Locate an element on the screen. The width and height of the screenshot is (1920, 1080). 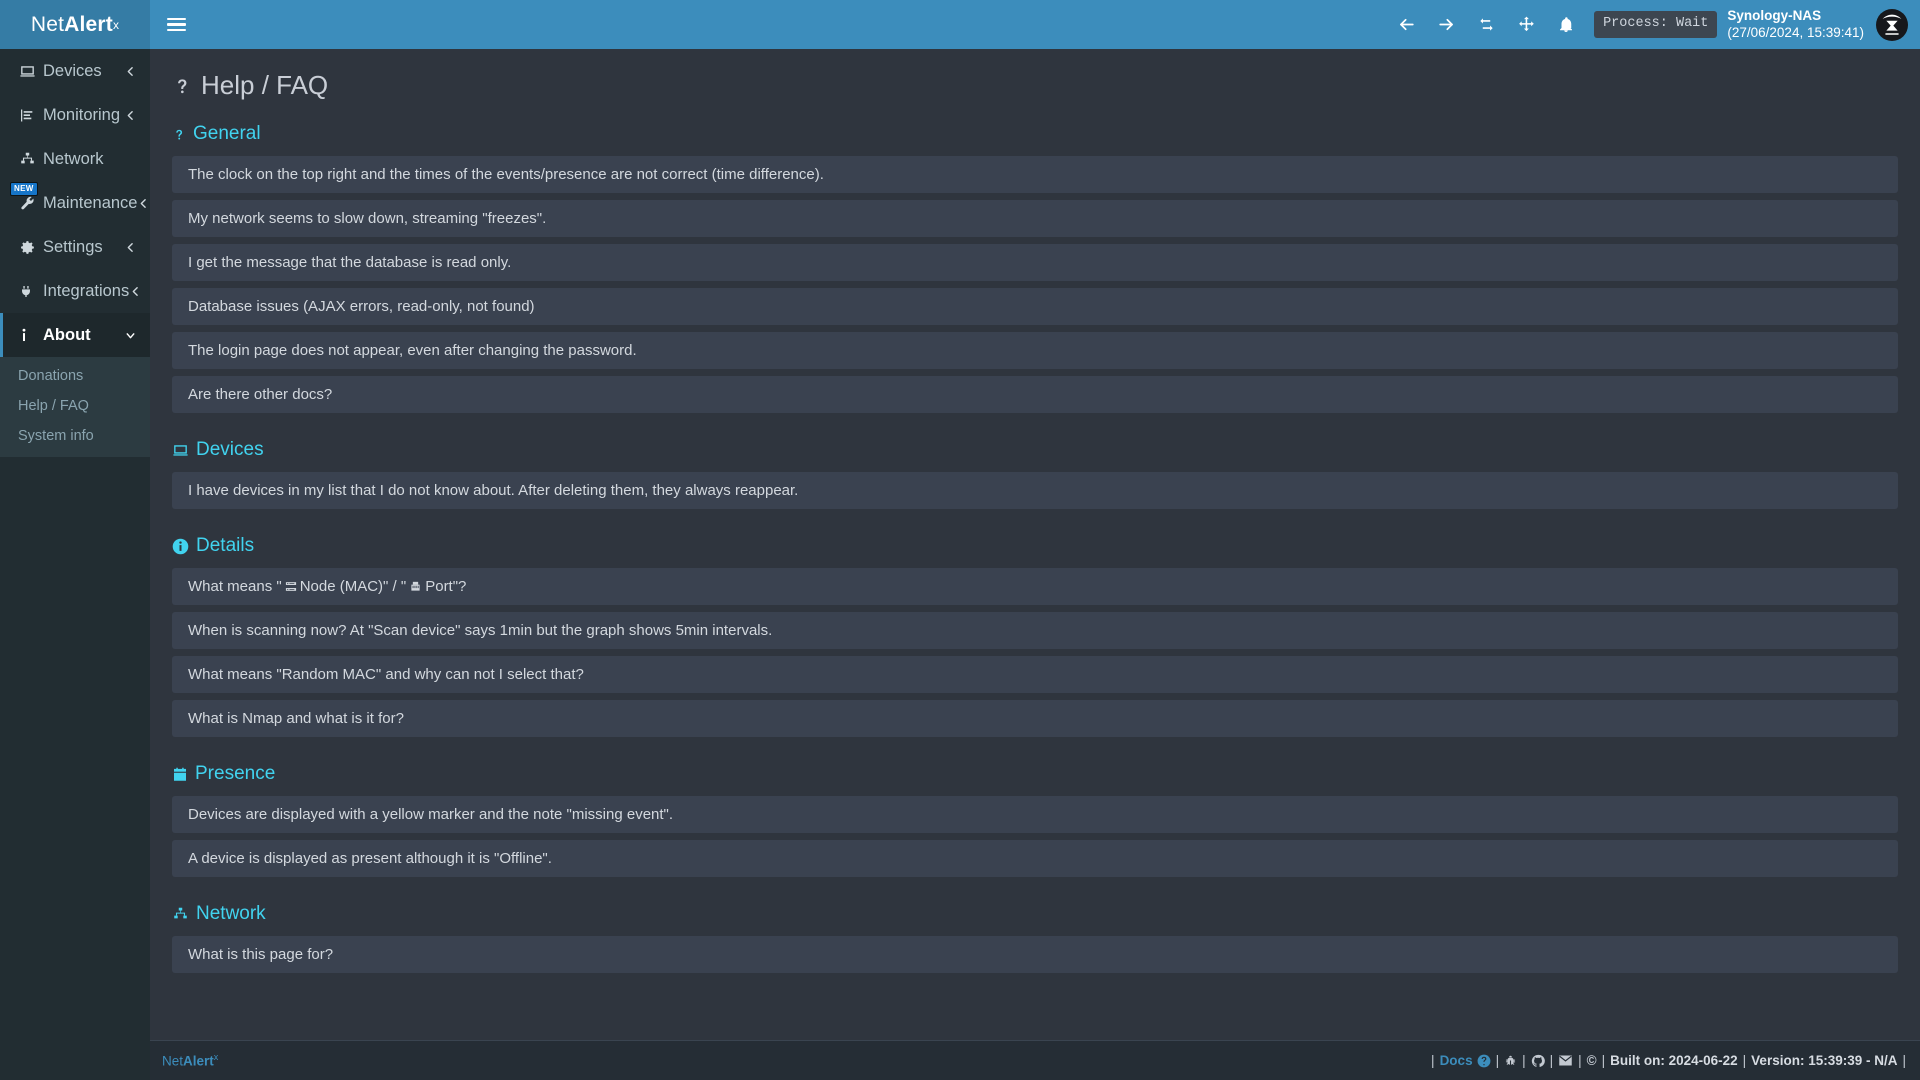
sidebar-item-label: Integrations is located at coordinates (86, 290).